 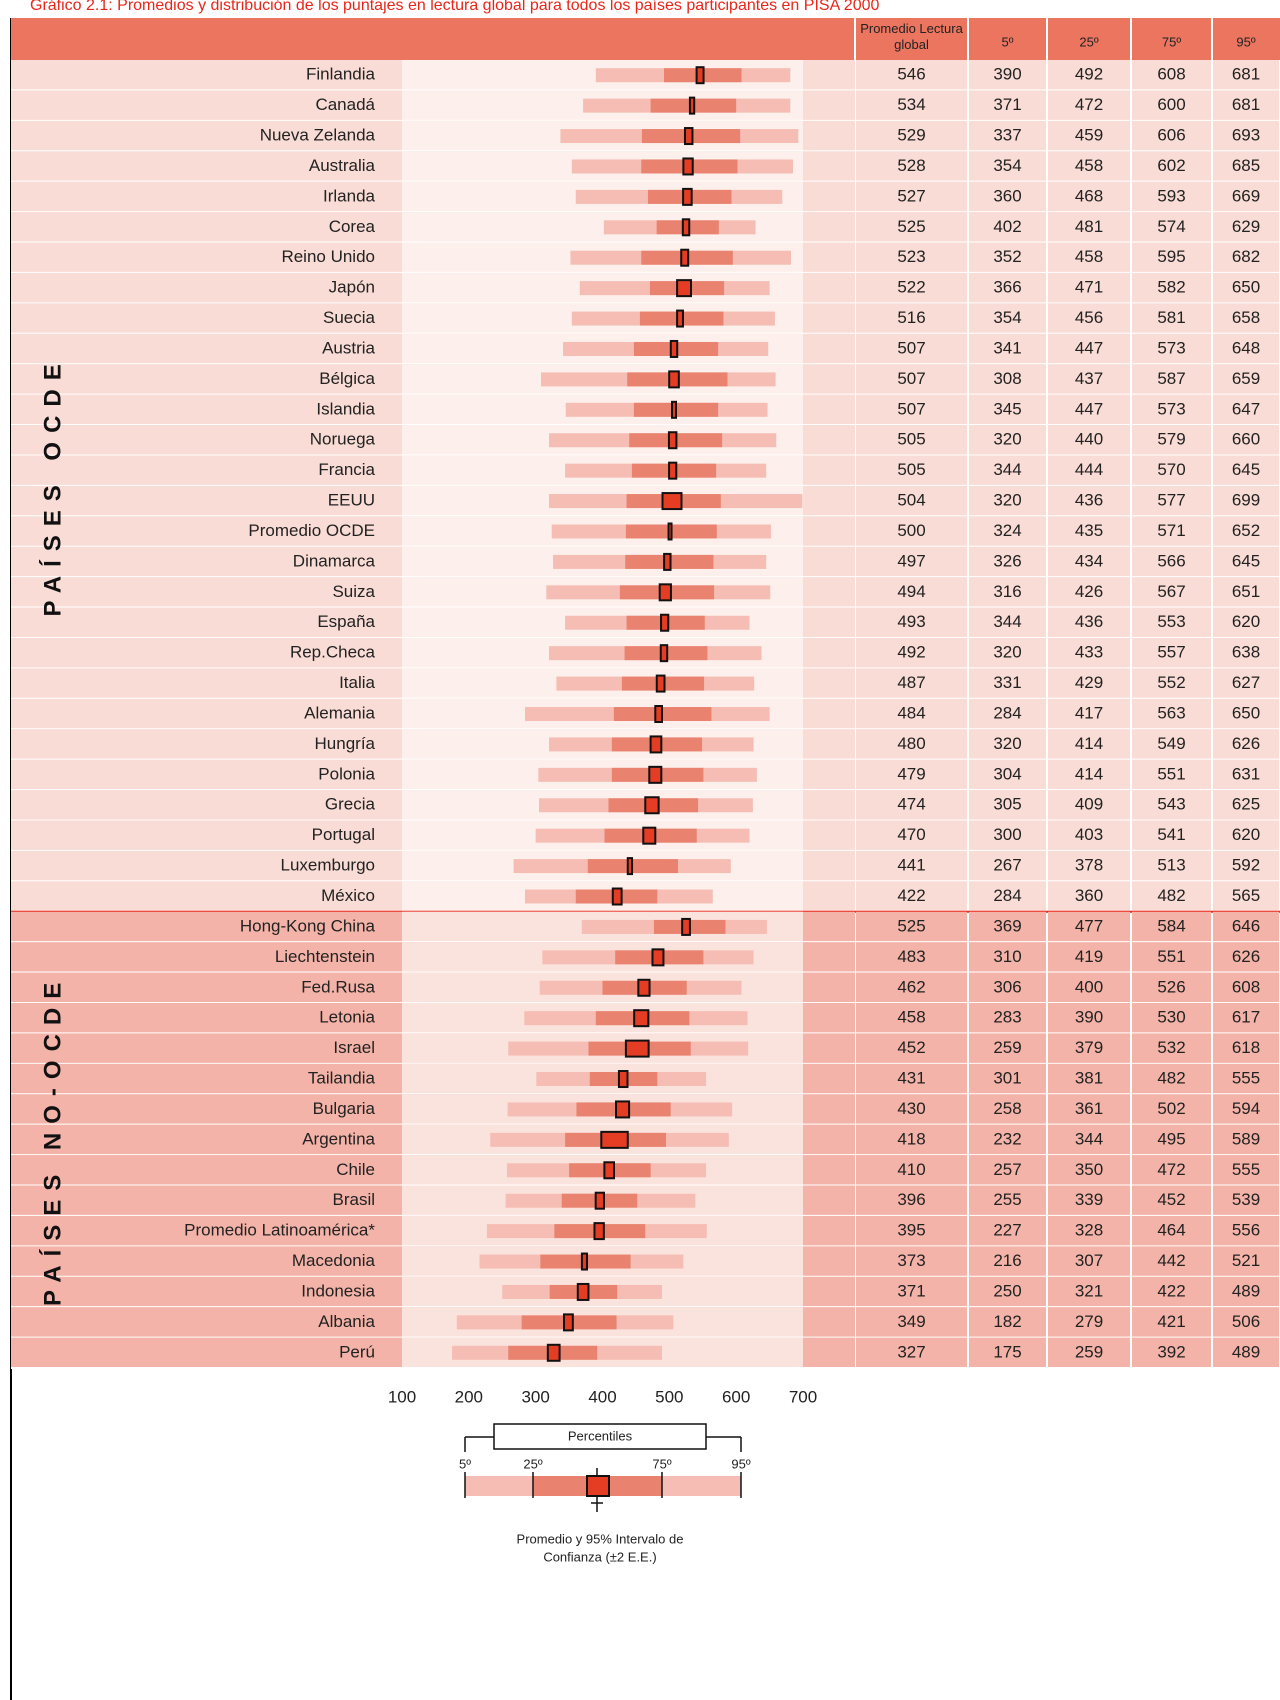 I want to click on table-value: 487, so click(x=911, y=682).